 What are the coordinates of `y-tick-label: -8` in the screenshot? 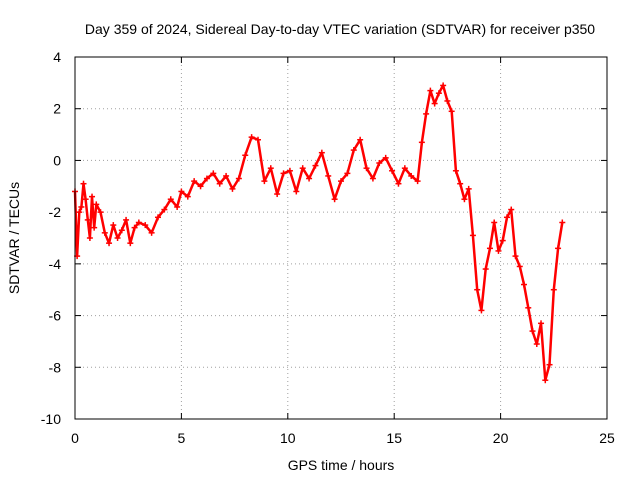 It's located at (55, 367).